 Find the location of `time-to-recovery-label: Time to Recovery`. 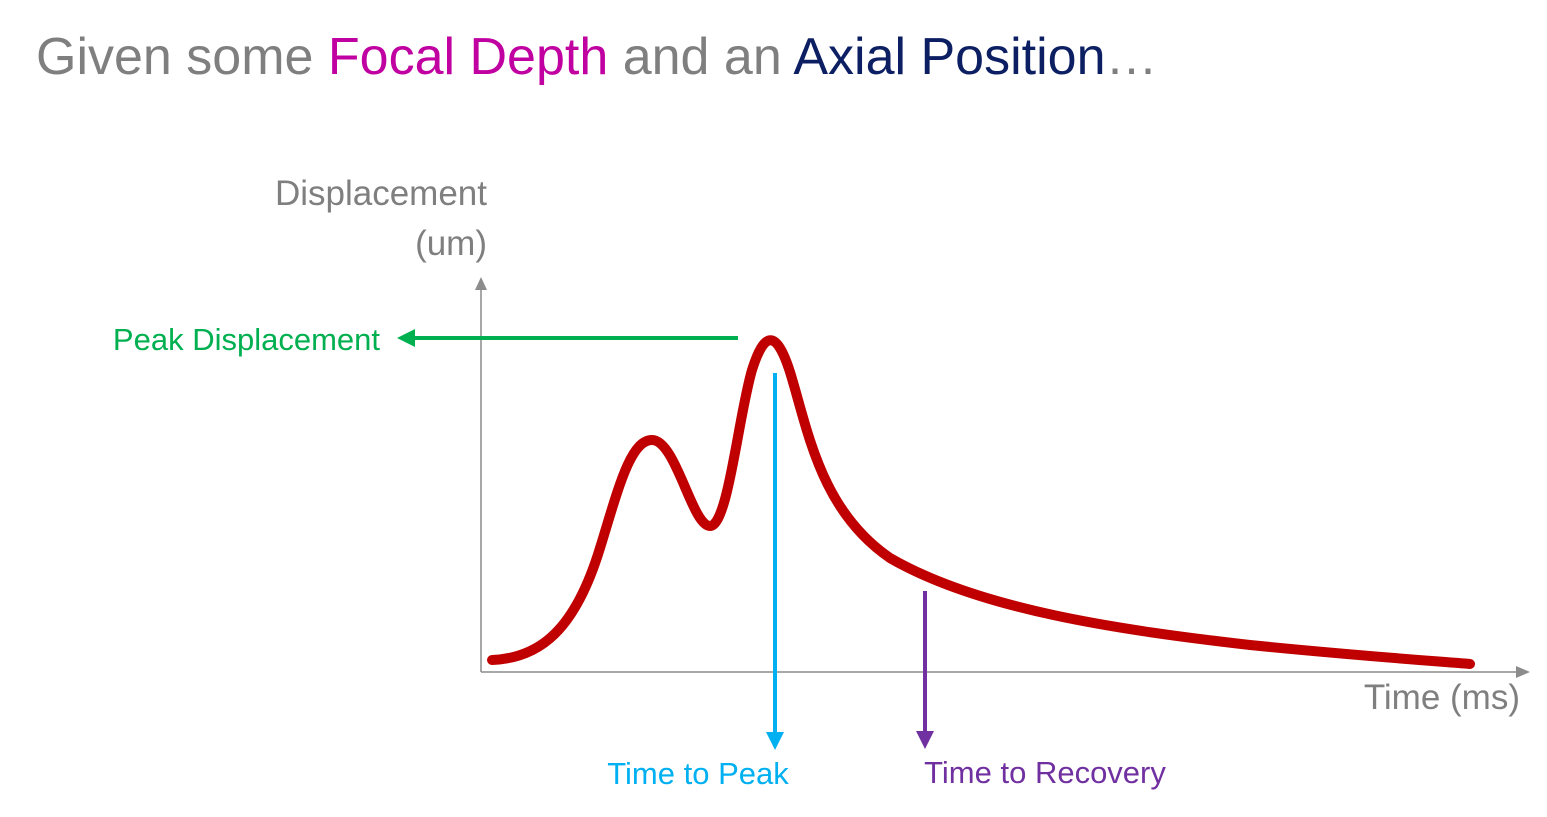

time-to-recovery-label: Time to Recovery is located at coordinates (1045, 772).